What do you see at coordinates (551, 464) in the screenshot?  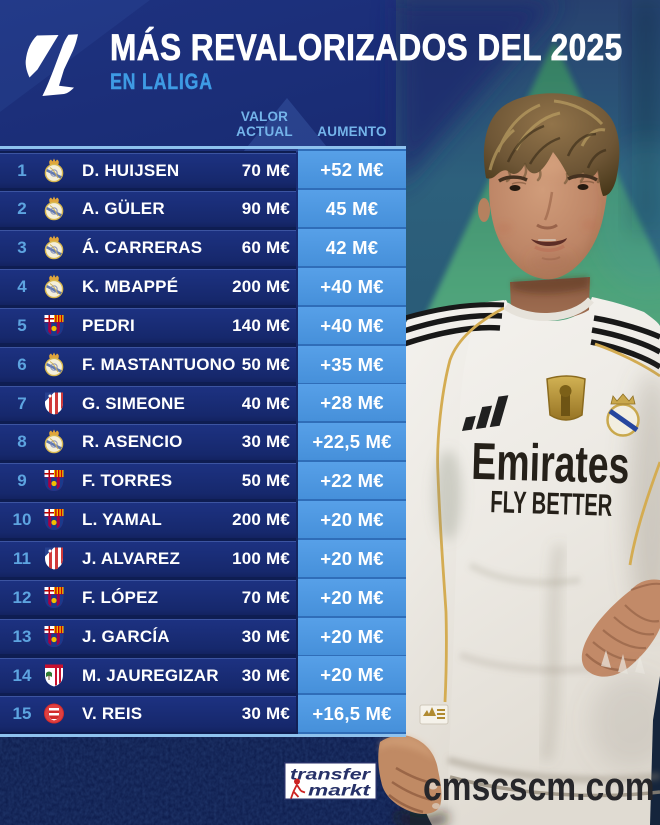 I see `svg-text: Emirates` at bounding box center [551, 464].